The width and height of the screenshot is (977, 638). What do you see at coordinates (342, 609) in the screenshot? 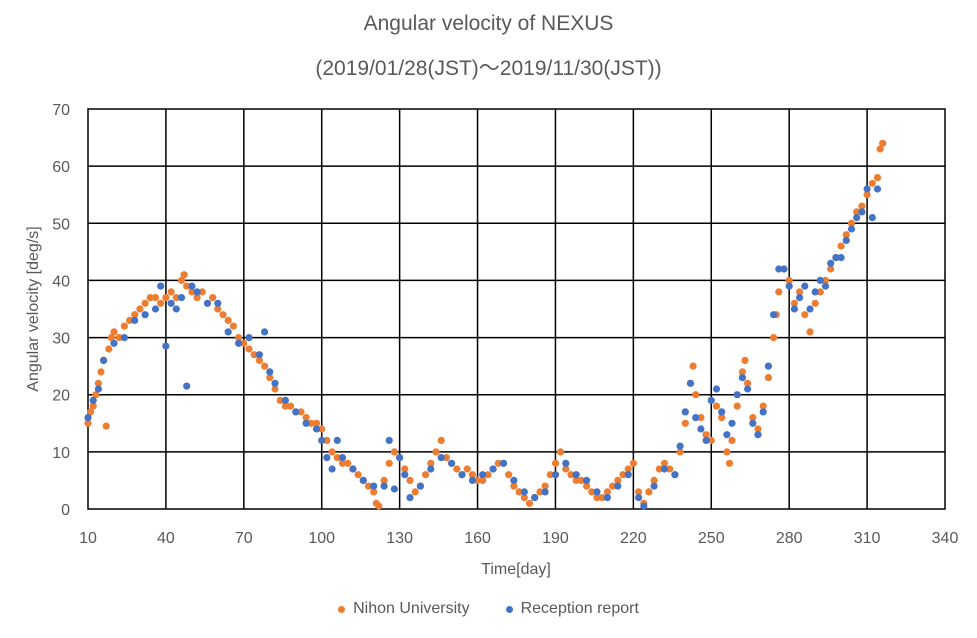
I see `legend-marker-nihon` at bounding box center [342, 609].